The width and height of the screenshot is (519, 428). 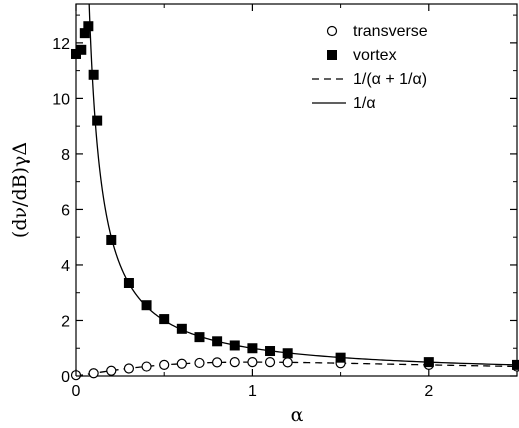 I want to click on y-tick-label: 2, so click(x=65, y=321).